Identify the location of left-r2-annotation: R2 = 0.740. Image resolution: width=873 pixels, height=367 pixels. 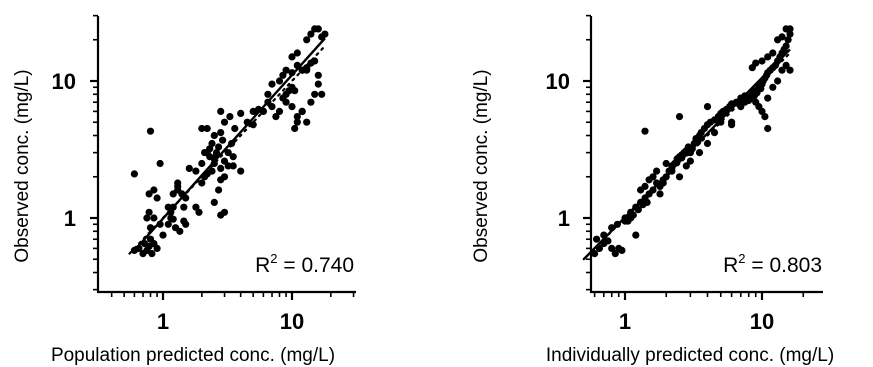
(304, 264).